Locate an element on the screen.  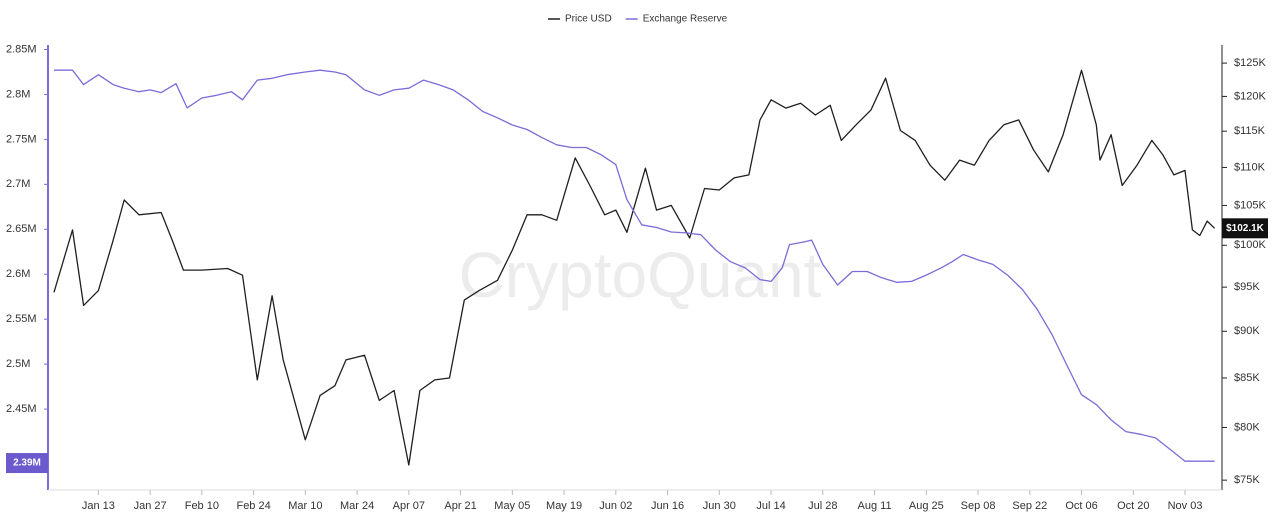
legend-label: Exchange Reserve is located at coordinates (685, 19).